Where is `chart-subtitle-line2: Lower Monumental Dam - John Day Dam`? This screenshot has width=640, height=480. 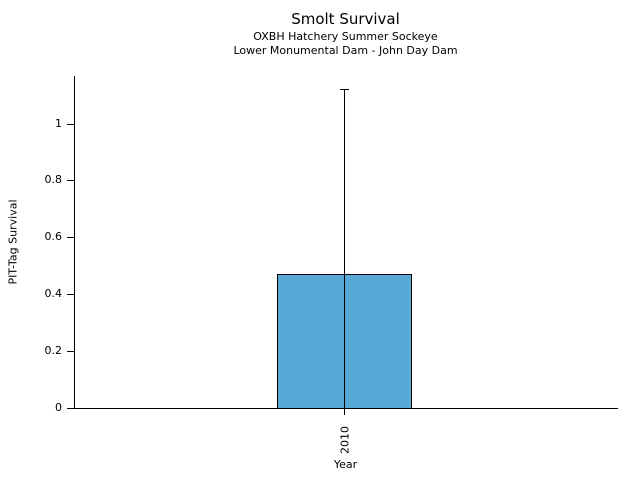
chart-subtitle-line2: Lower Monumental Dam - John Day Dam is located at coordinates (345, 50).